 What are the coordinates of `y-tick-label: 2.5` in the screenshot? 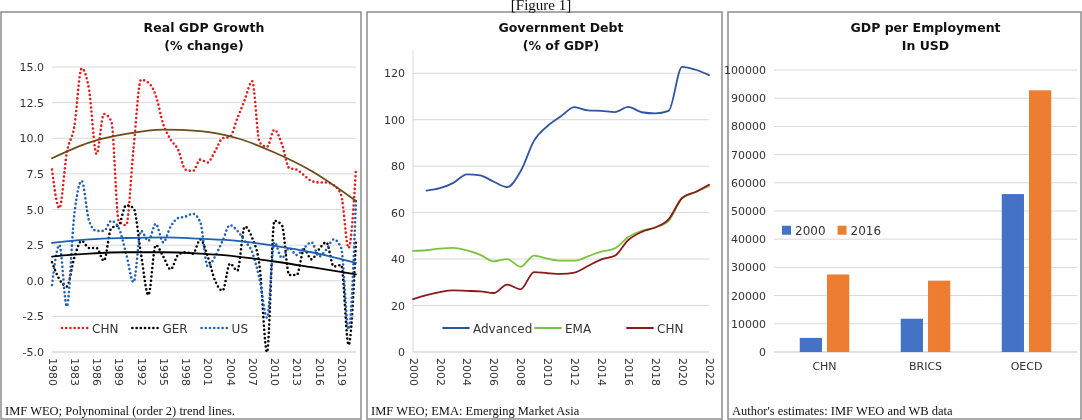 It's located at (35, 246).